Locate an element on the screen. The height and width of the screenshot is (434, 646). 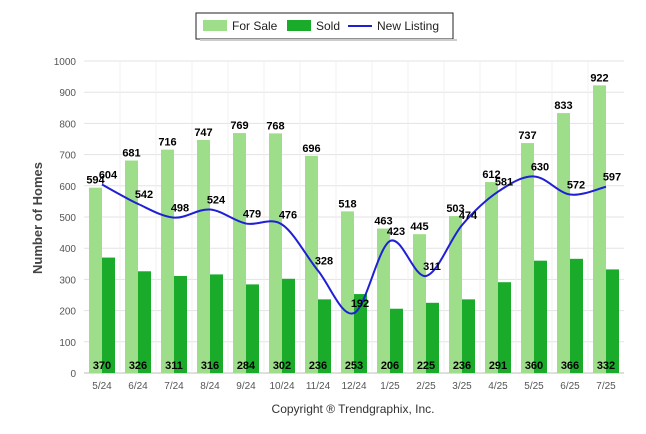
x-tick-label: 8/24 is located at coordinates (210, 386).